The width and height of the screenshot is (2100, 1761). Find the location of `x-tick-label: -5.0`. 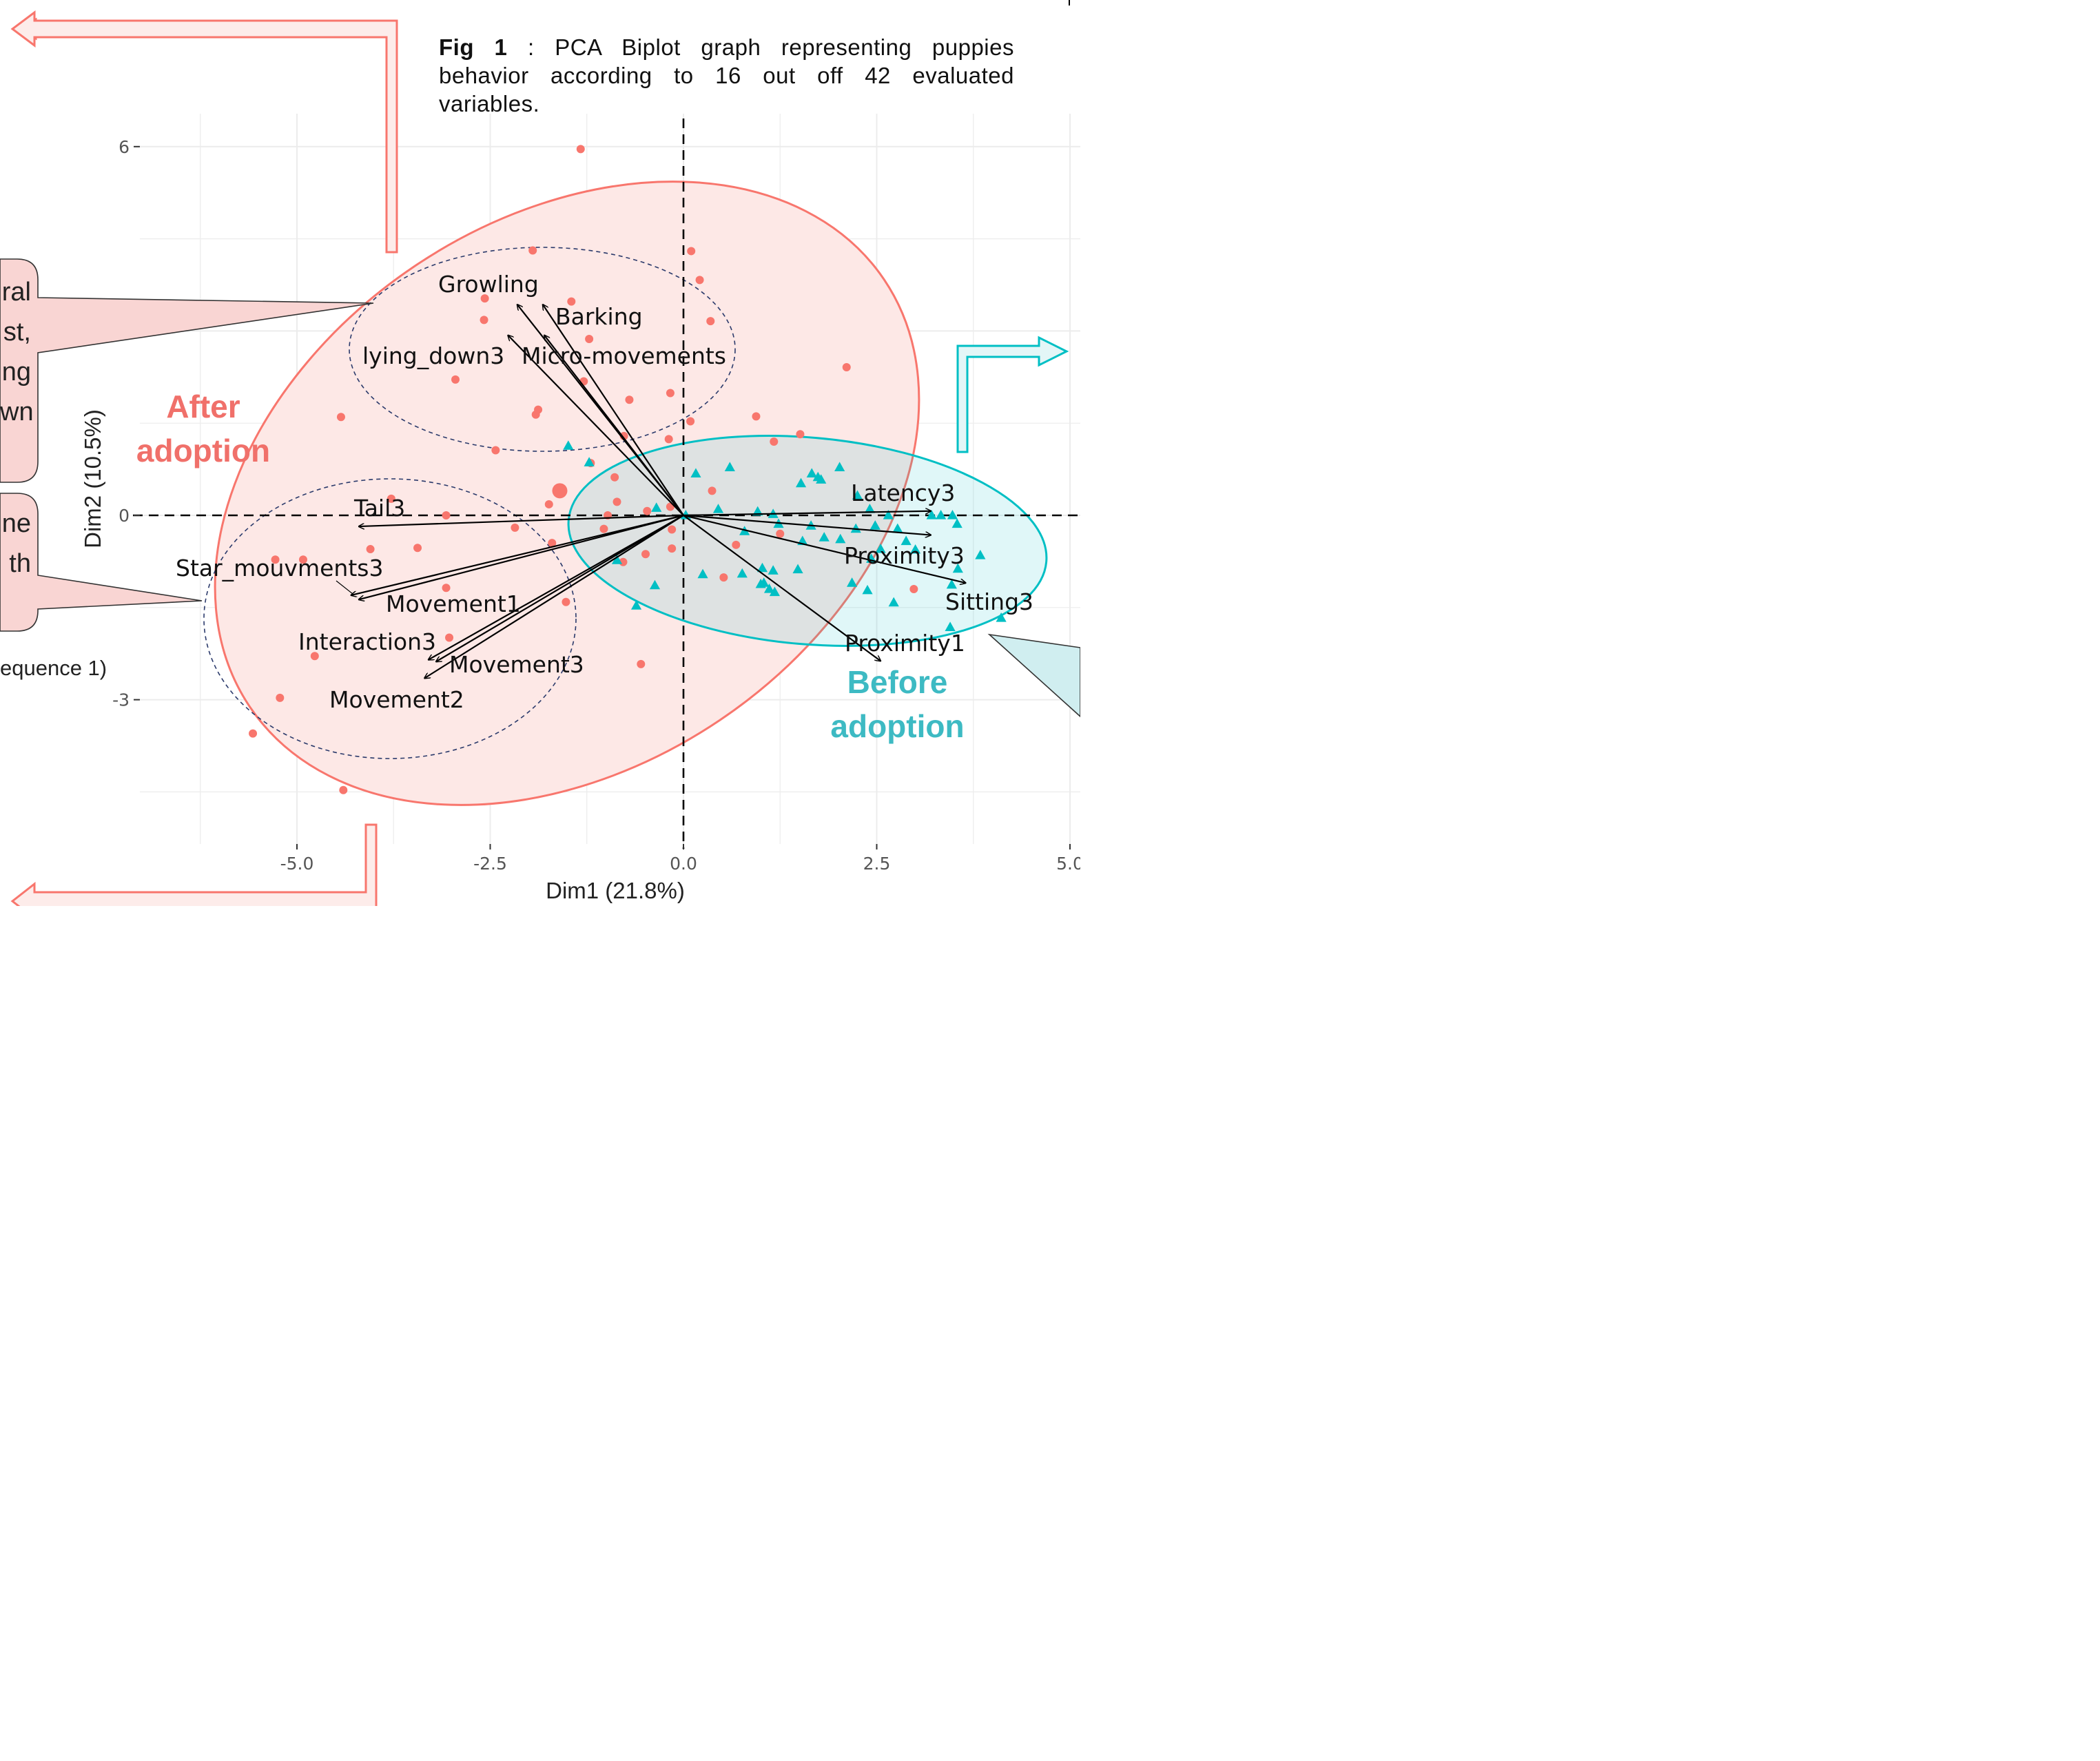

x-tick-label: -5.0 is located at coordinates (297, 864).